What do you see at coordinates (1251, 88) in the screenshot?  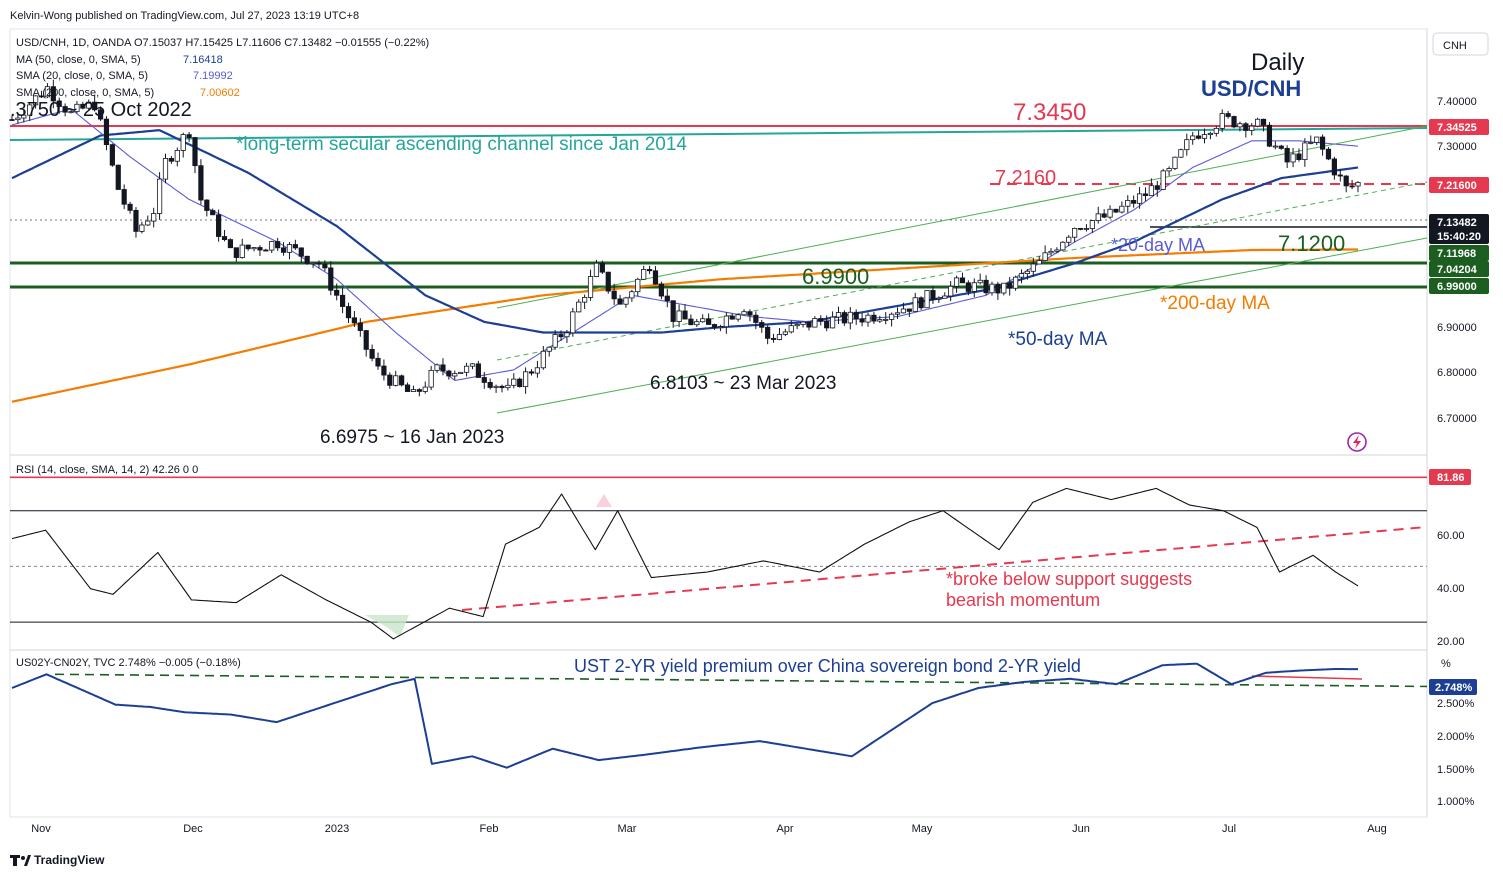 I see `pair-title: USD/CNH` at bounding box center [1251, 88].